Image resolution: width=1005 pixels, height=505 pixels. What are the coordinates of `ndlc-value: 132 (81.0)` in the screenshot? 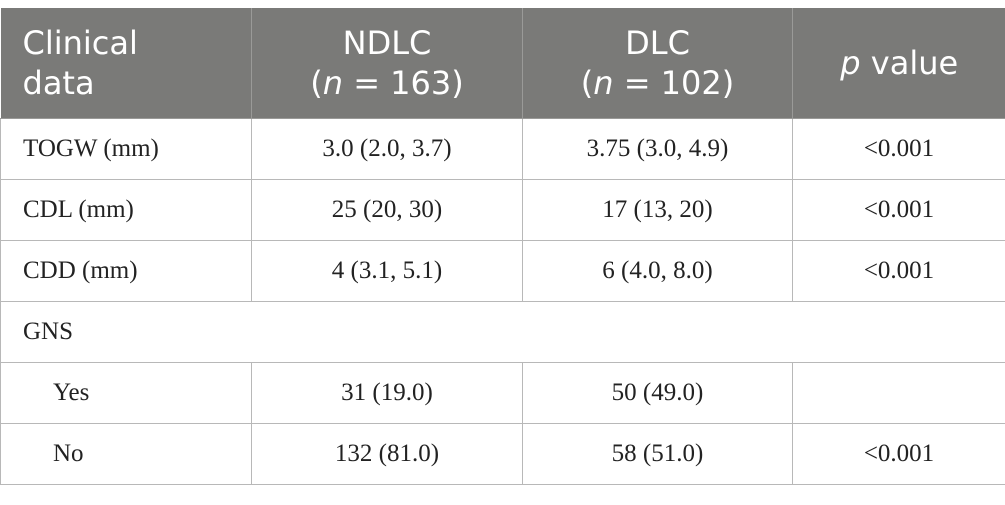 It's located at (387, 454).